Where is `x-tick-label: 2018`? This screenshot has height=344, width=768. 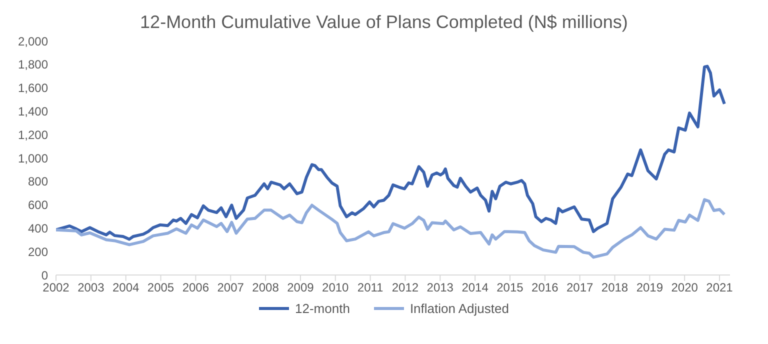 x-tick-label: 2018 is located at coordinates (614, 287).